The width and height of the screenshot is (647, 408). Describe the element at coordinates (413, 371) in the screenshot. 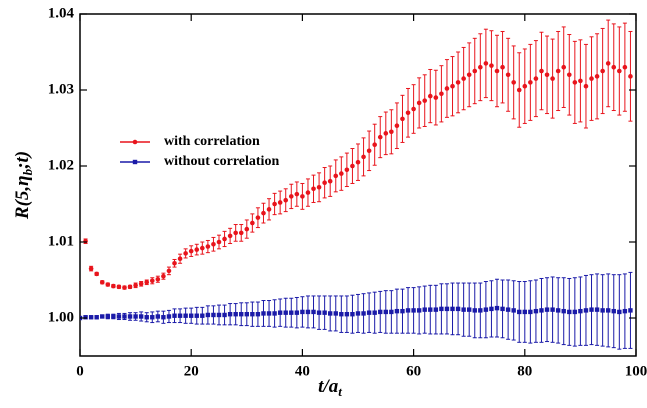

I see `x-tick-label: 60` at that location.